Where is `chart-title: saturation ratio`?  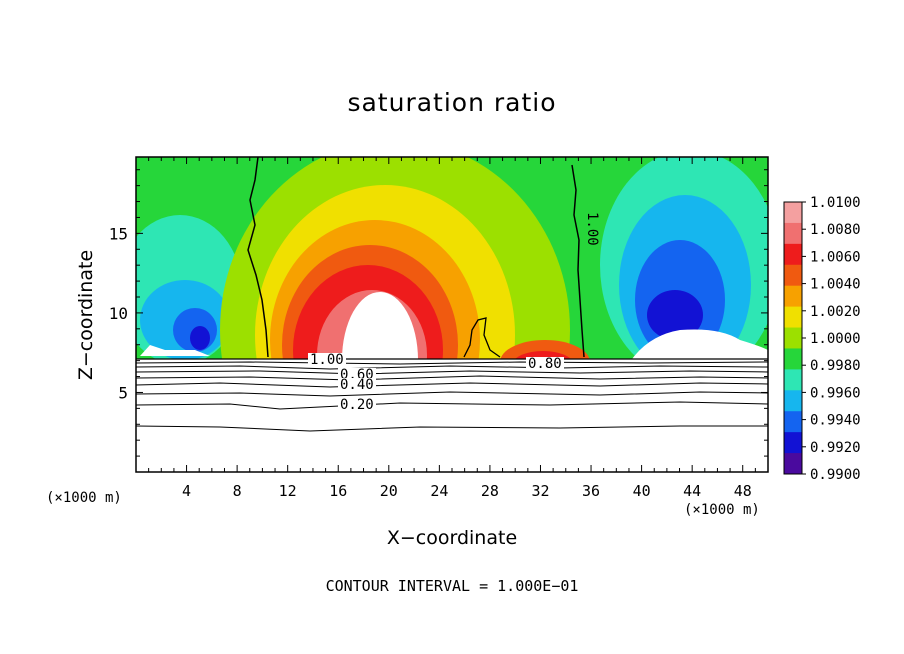
chart-title: saturation ratio is located at coordinates (452, 102).